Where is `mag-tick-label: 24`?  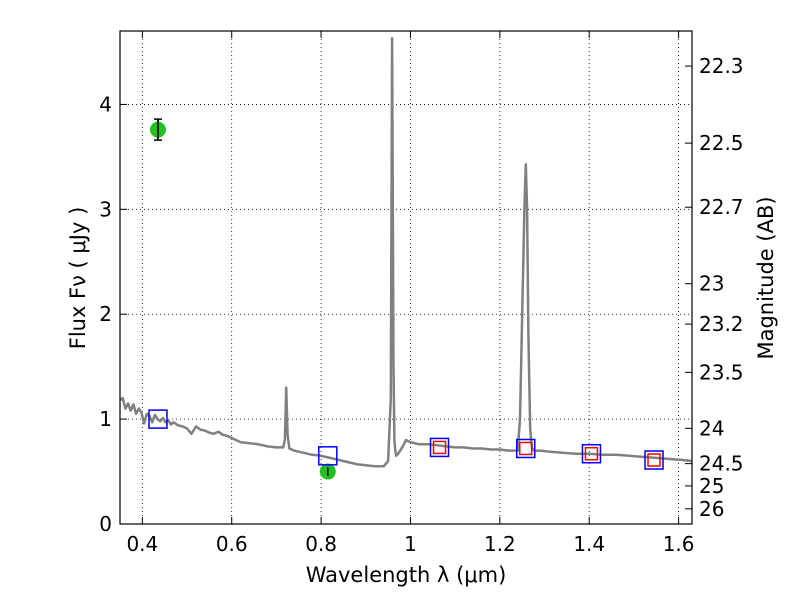
mag-tick-label: 24 is located at coordinates (711, 428).